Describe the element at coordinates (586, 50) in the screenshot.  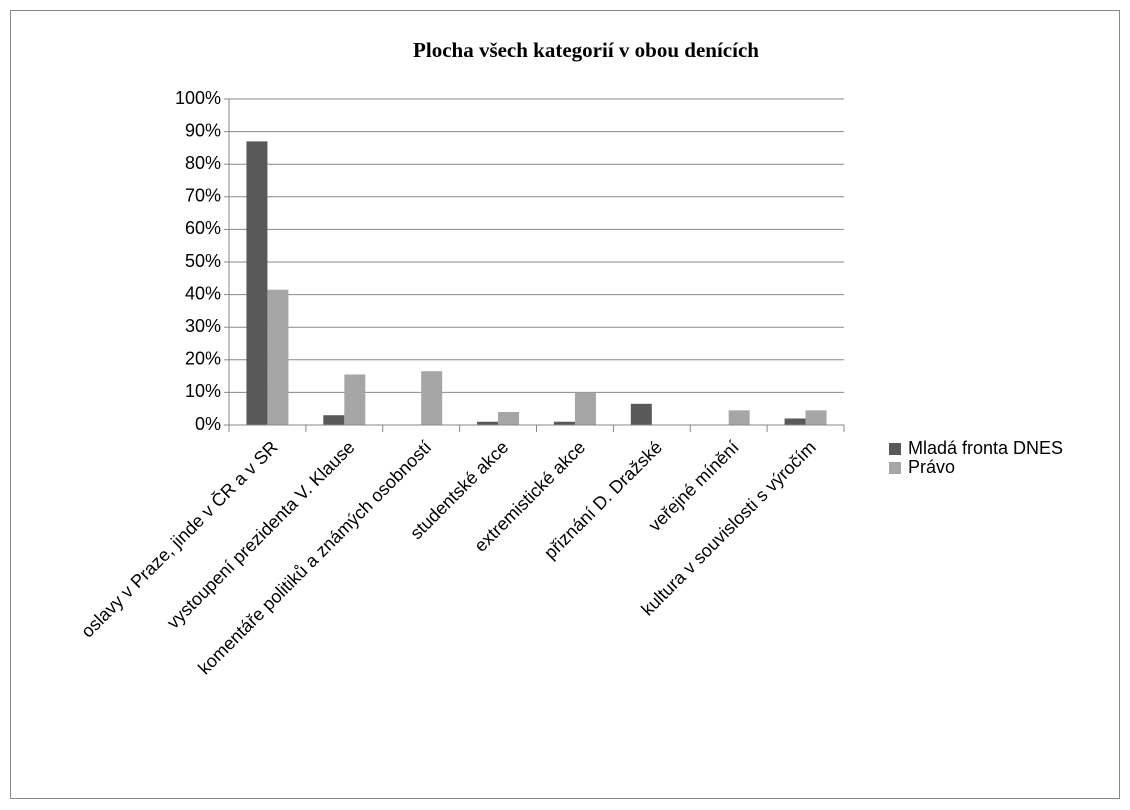
I see `chart-title: Plocha všech kategorií v obou denících` at that location.